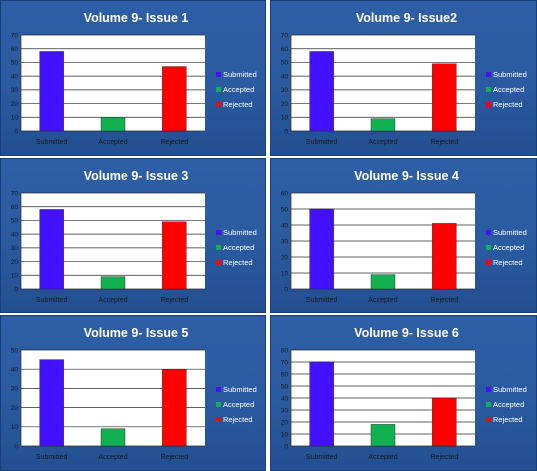 This screenshot has height=471, width=537. Describe the element at coordinates (406, 18) in the screenshot. I see `chart-title: Volume 9- Issue2` at that location.